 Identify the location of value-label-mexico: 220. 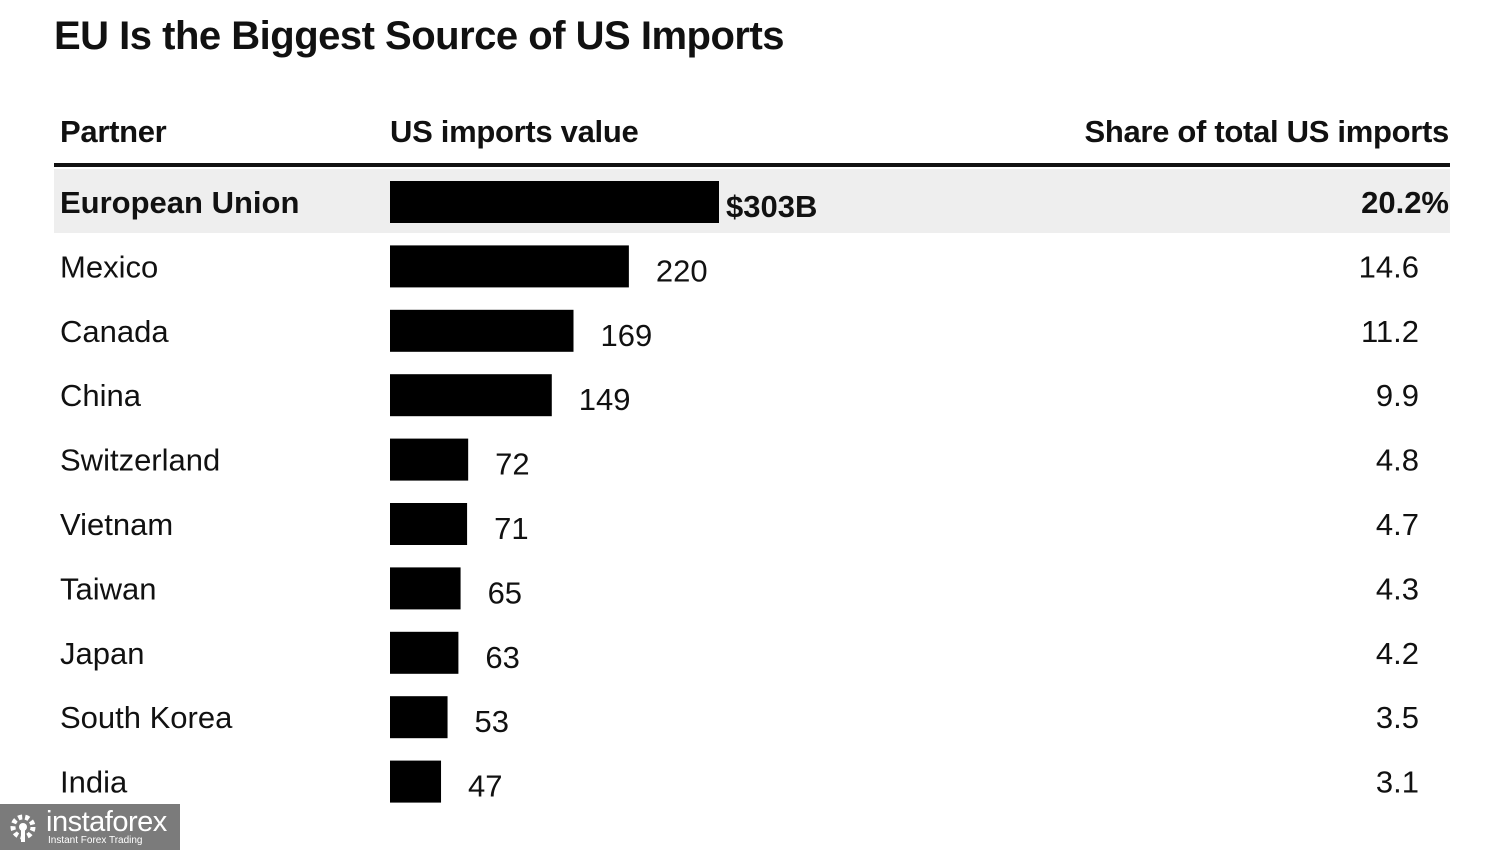
(682, 270).